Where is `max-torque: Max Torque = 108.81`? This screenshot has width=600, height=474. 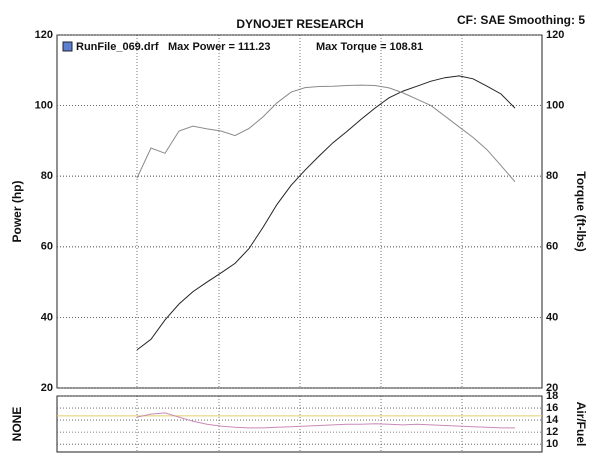
max-torque: Max Torque = 108.81 is located at coordinates (369, 47).